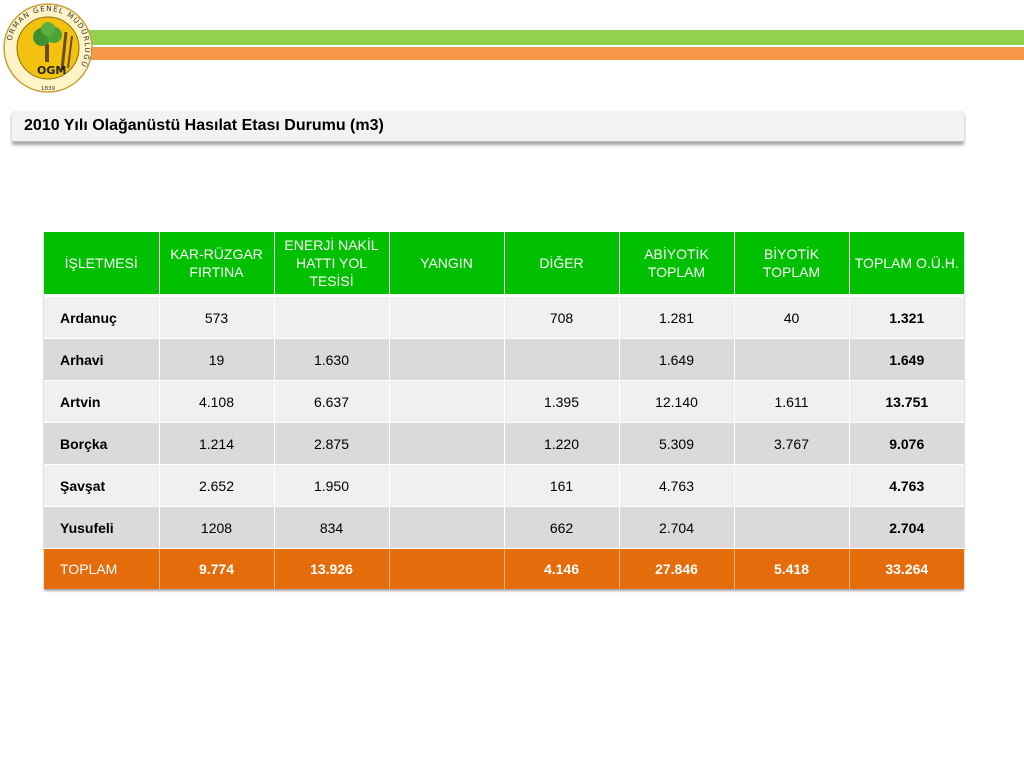  I want to click on table-row: Yusufeli 1208 834 662 2.704 2.704, so click(504, 527).